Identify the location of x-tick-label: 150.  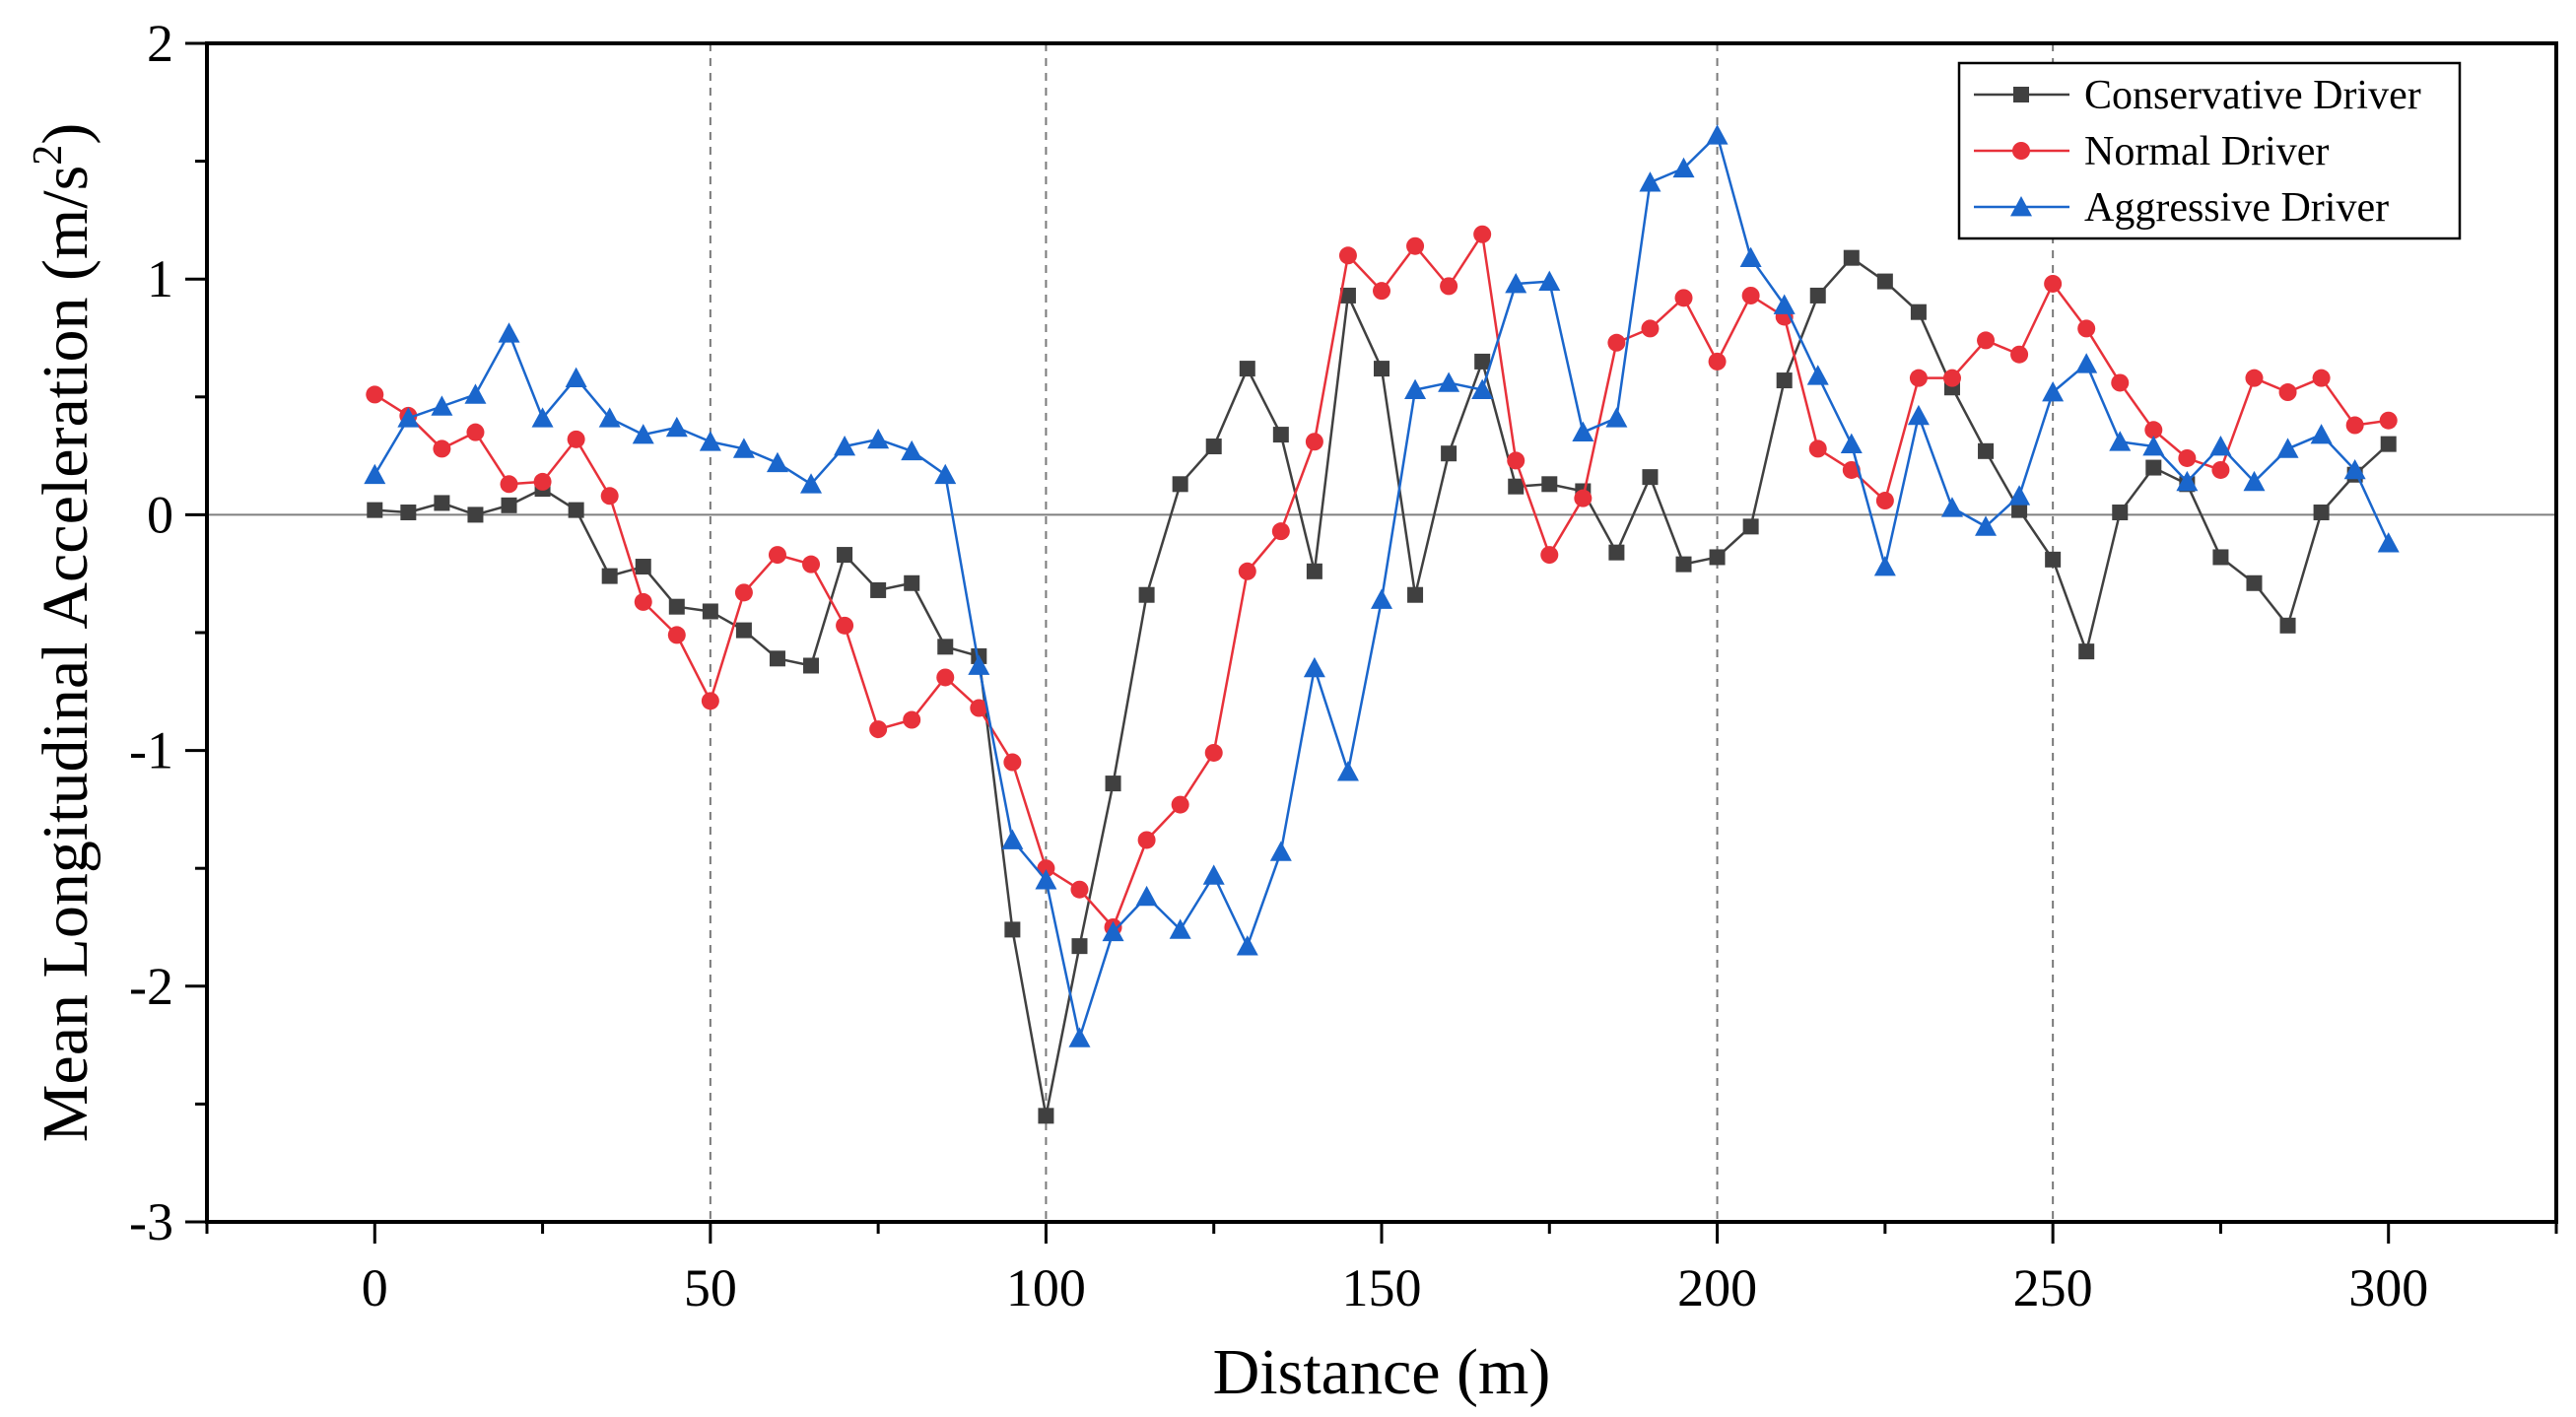
(1382, 1287).